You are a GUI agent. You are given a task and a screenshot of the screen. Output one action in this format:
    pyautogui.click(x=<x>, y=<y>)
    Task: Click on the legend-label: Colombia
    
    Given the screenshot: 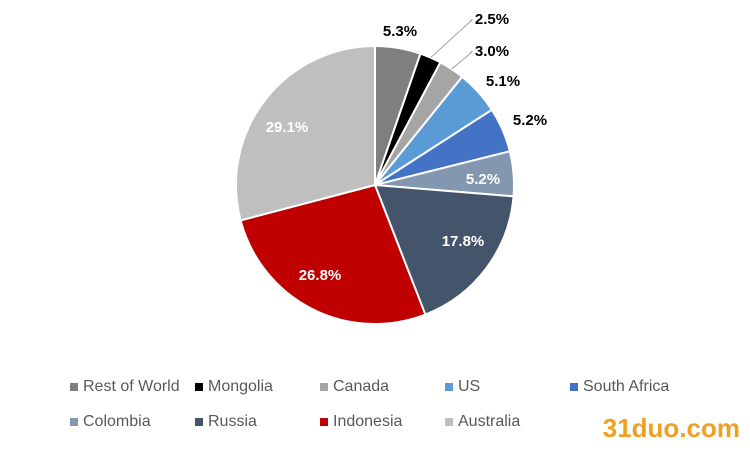 What is the action you would take?
    pyautogui.click(x=117, y=421)
    